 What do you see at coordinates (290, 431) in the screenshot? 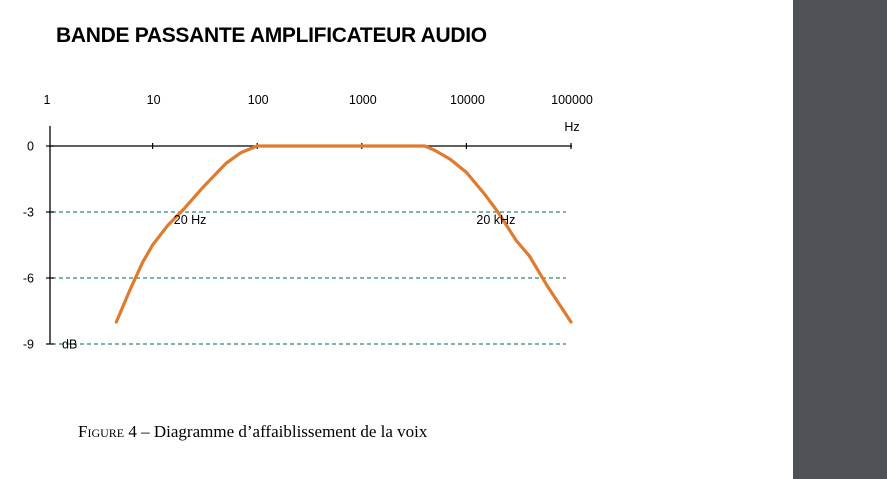
I see `caption-text: Diagramme d’affaiblissement de la voix` at bounding box center [290, 431].